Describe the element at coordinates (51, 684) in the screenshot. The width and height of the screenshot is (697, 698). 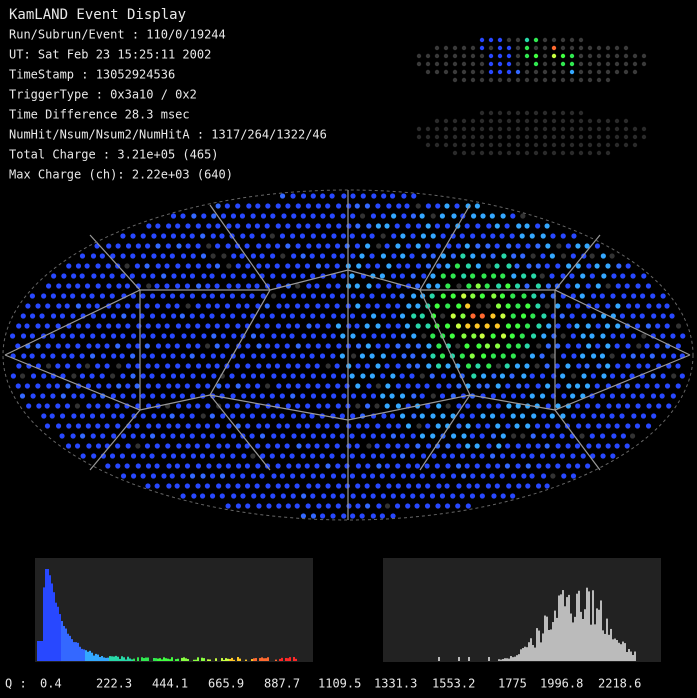
I see `scale-tick: 0.4` at that location.